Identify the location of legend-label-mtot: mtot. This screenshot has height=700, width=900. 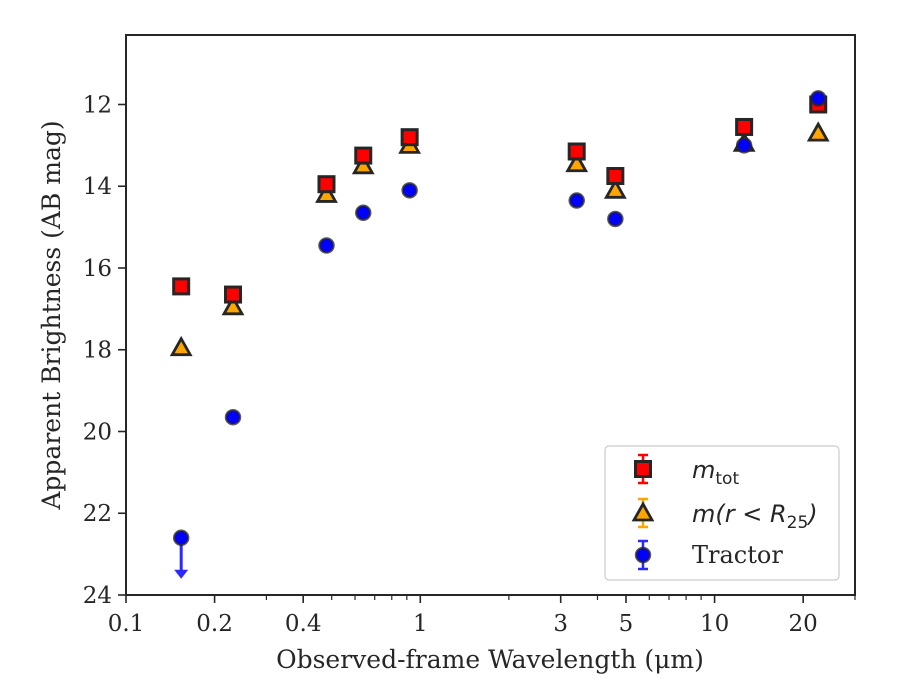
(715, 472).